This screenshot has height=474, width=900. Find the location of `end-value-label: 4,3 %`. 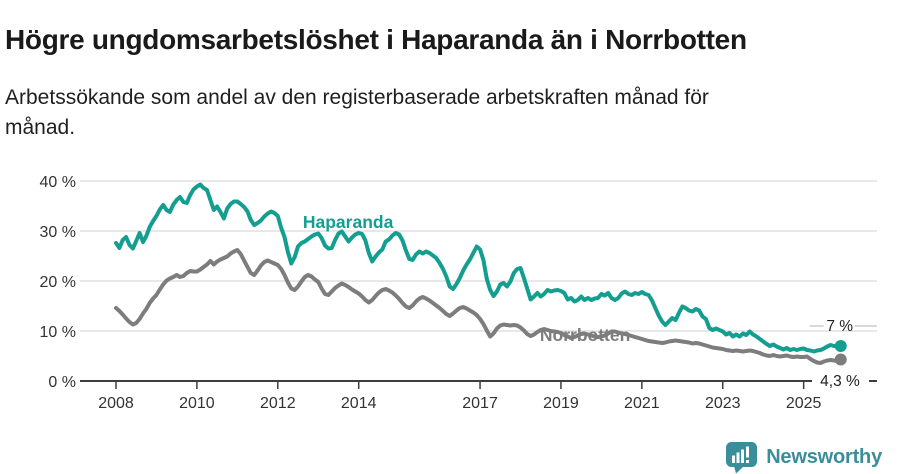

end-value-label: 4,3 % is located at coordinates (840, 381).